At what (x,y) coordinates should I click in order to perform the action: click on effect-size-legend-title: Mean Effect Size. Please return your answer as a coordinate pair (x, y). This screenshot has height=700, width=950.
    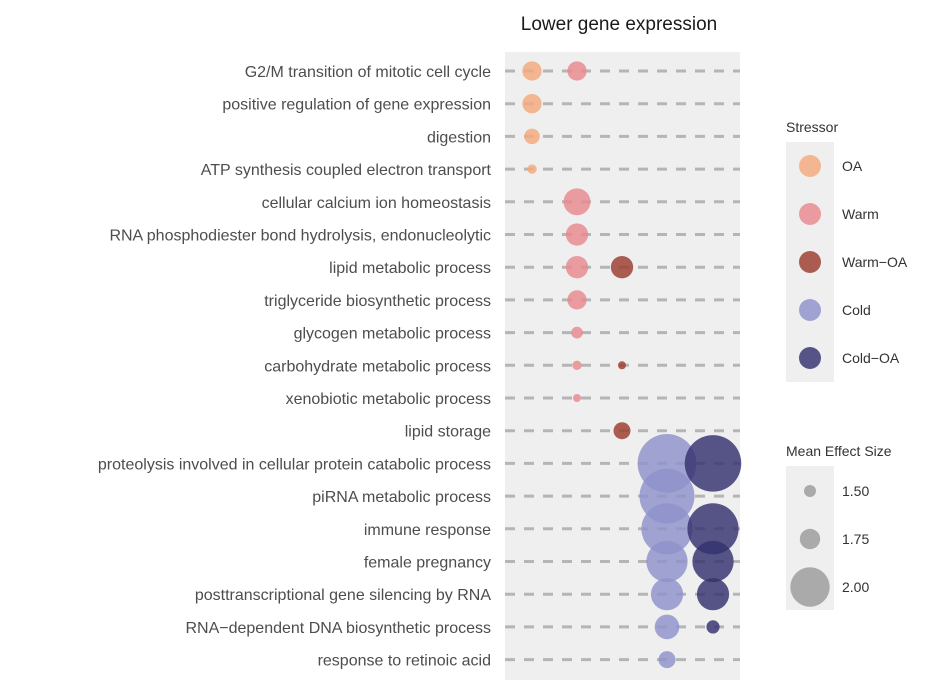
    Looking at the image, I should click on (839, 451).